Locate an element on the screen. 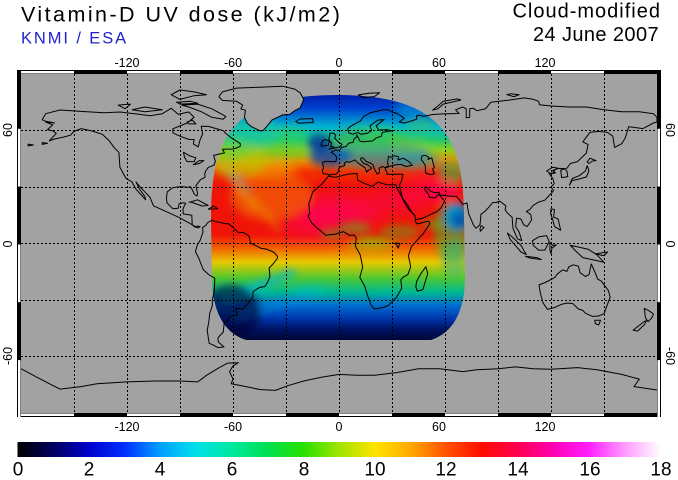 The height and width of the screenshot is (480, 678). svg-text: 6 is located at coordinates (232, 470).